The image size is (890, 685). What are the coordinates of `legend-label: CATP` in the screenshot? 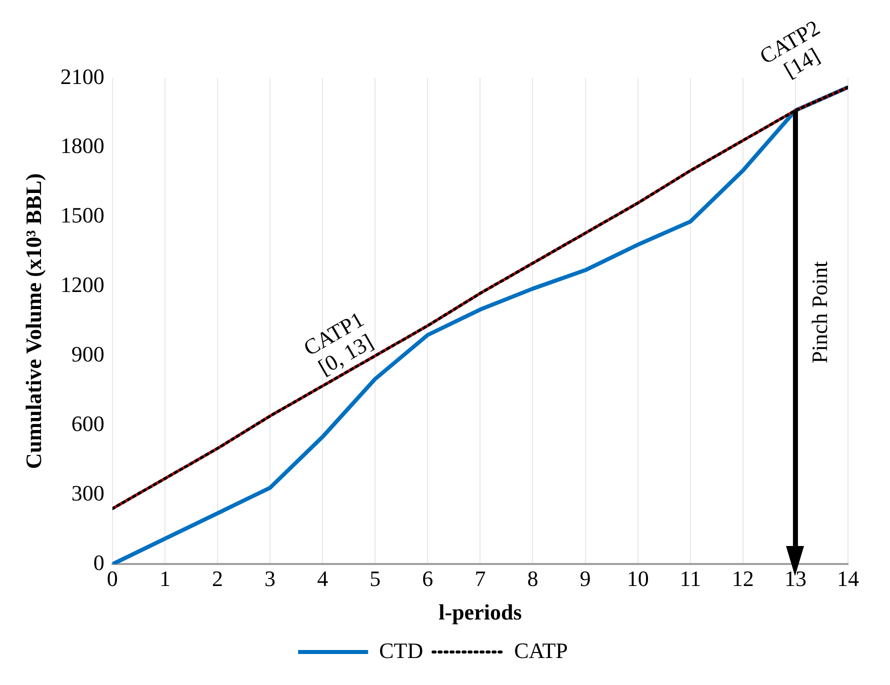 It's located at (541, 650).